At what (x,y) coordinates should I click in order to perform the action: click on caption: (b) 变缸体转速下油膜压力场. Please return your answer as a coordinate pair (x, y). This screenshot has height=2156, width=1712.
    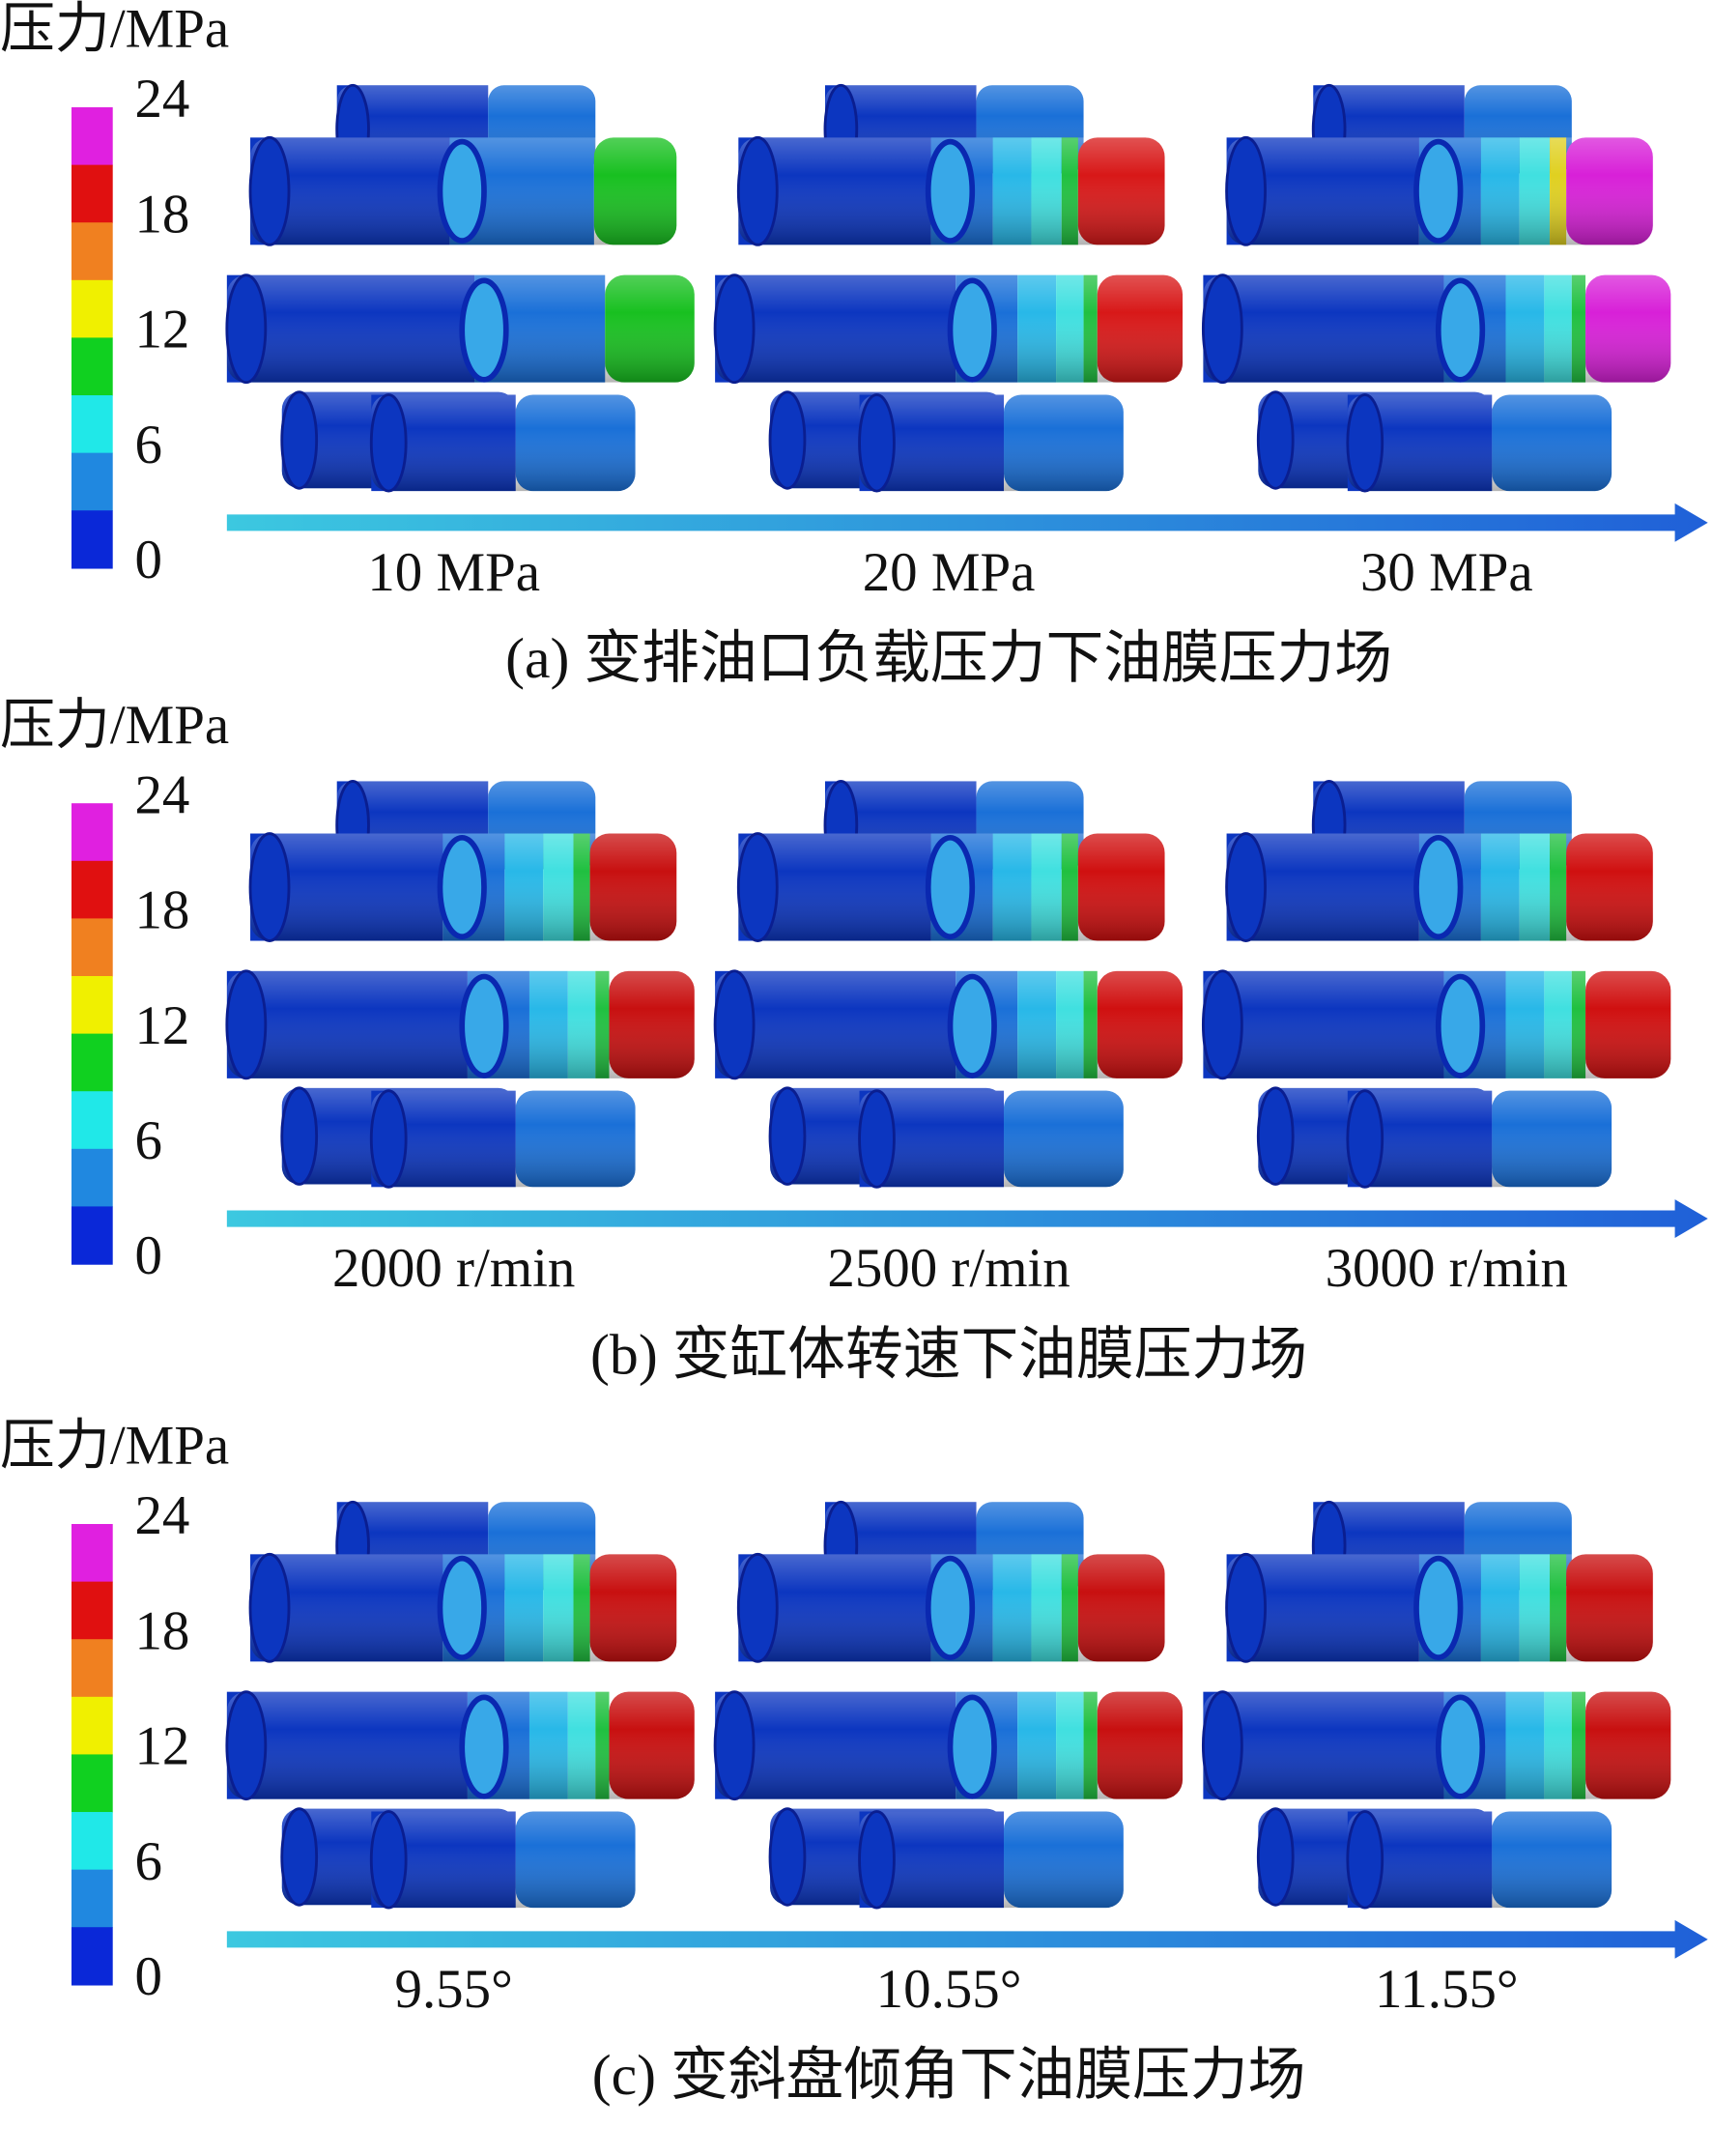
    Looking at the image, I should click on (948, 1354).